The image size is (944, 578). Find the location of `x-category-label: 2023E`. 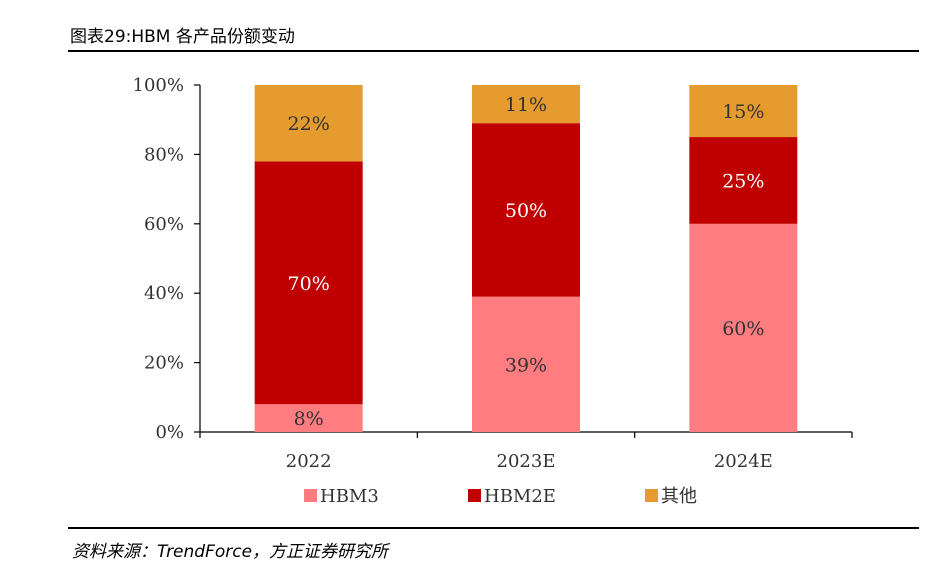

x-category-label: 2023E is located at coordinates (526, 461).